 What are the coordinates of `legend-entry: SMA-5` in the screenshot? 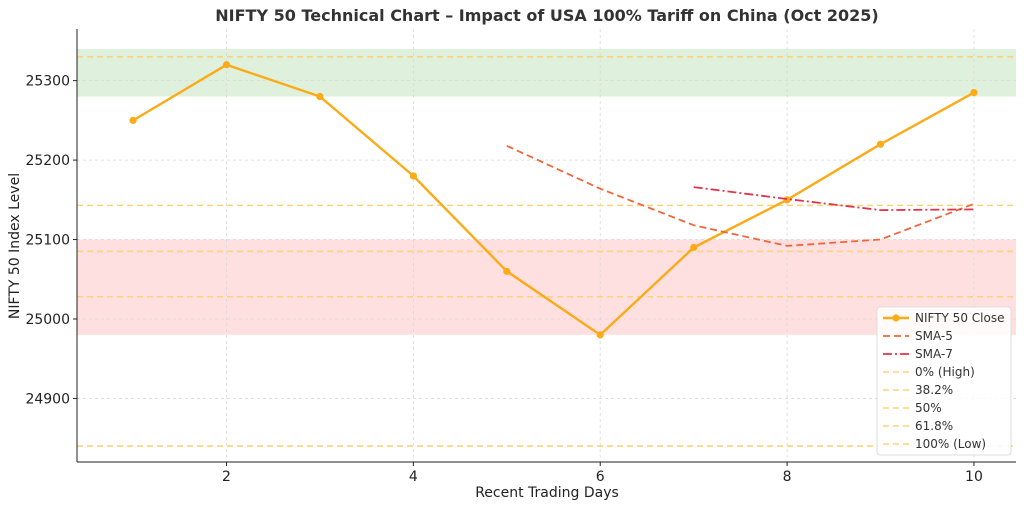 It's located at (934, 336).